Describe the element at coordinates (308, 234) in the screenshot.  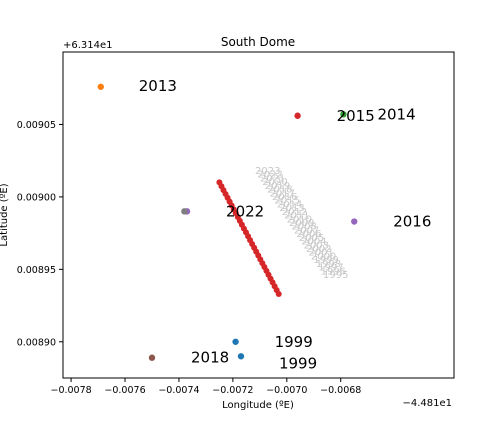
I see `faded-year-label: 2006` at that location.